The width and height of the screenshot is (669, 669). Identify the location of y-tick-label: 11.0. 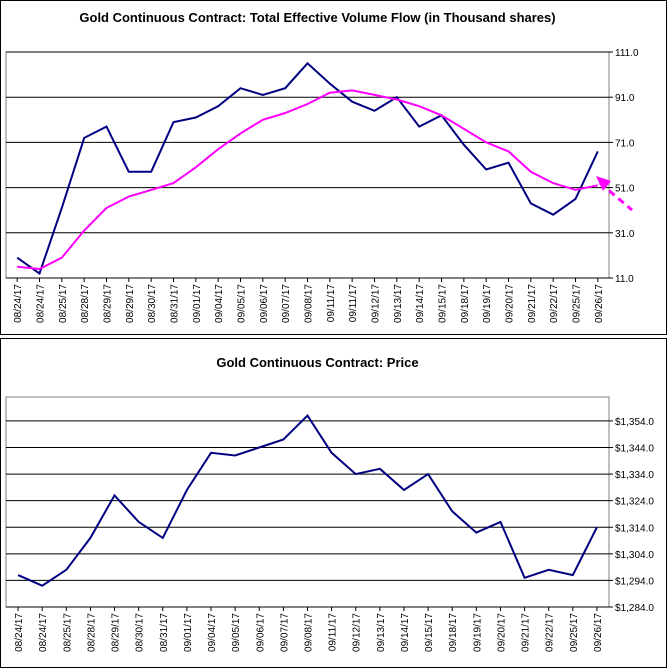
(624, 279).